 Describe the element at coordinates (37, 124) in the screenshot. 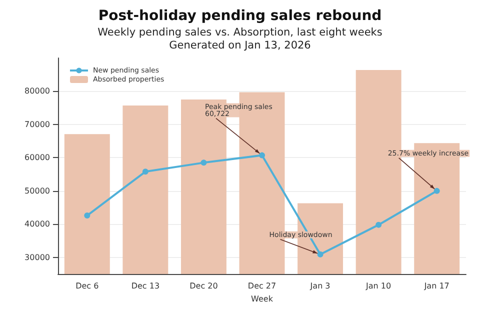

I see `y-tick-label: 70000` at that location.